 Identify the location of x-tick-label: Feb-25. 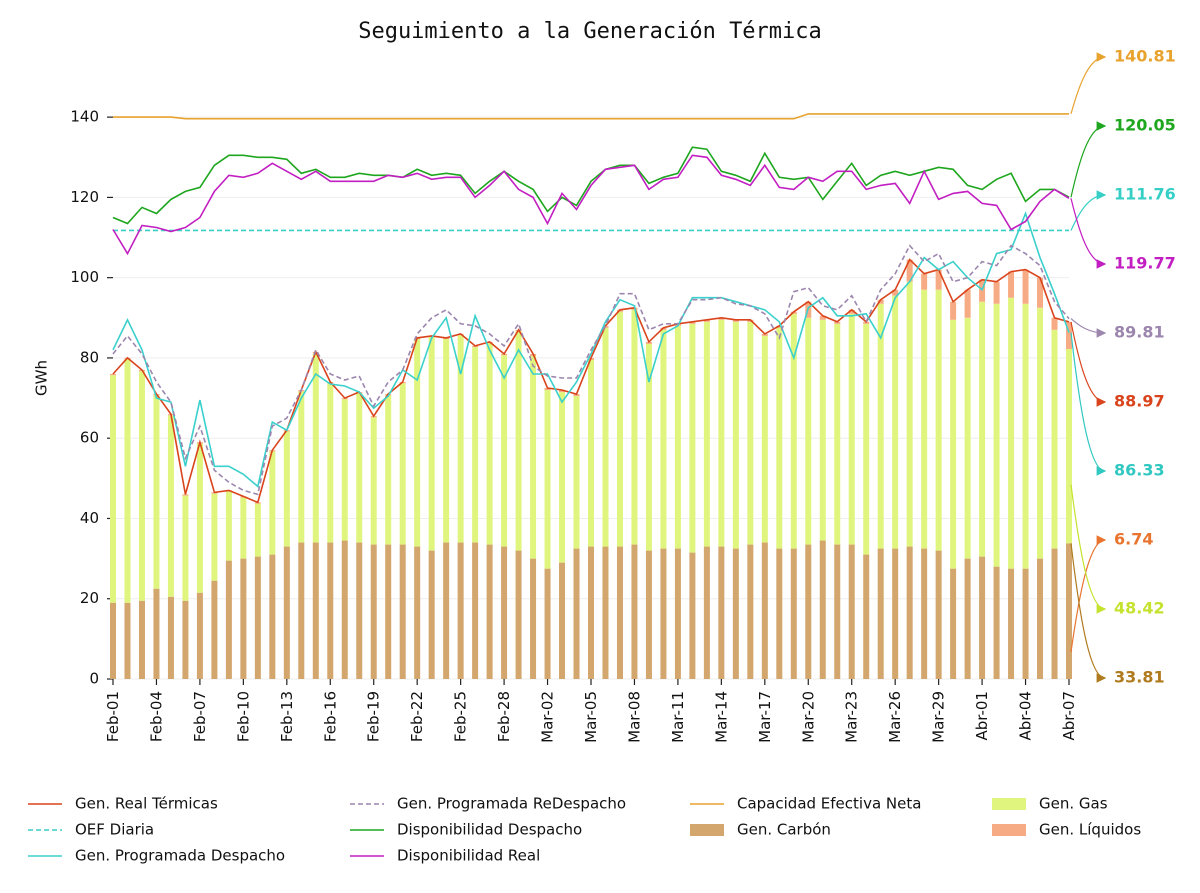
(461, 716).